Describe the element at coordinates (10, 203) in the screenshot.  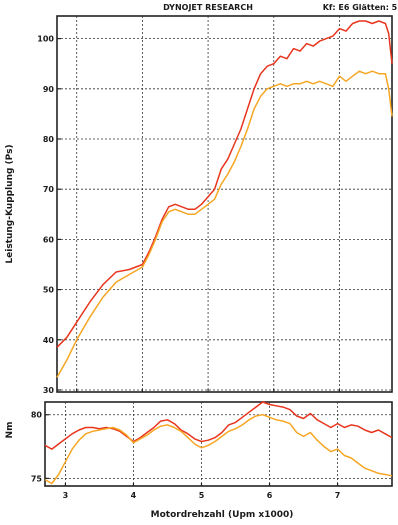
I see `y-axis-label: Leistung-Kupplung (Ps)` at that location.